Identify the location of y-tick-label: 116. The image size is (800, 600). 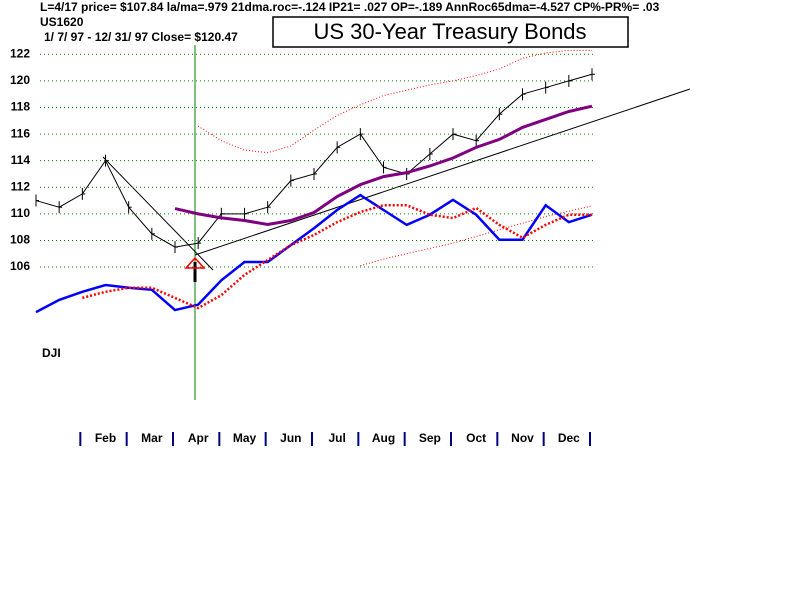
(21, 133).